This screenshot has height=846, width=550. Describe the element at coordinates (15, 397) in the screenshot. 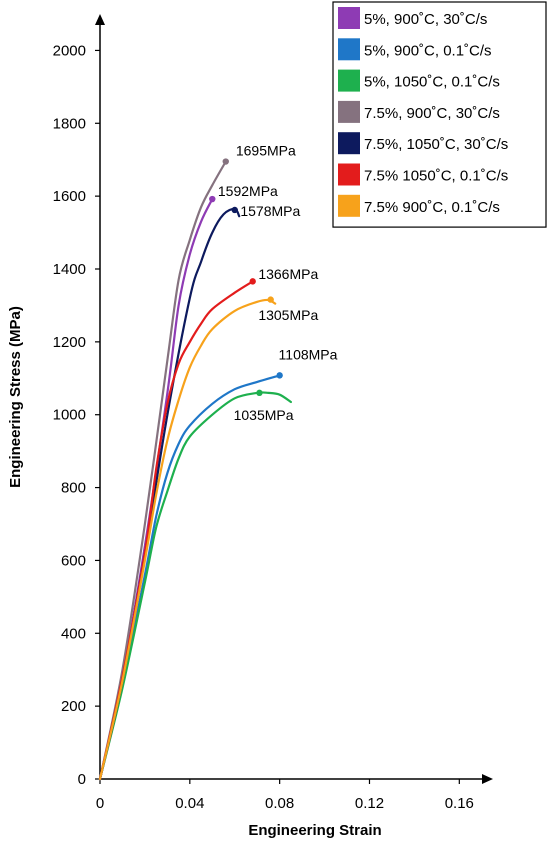

I see `y-axis-title: Engineering Stress (MPa)` at that location.